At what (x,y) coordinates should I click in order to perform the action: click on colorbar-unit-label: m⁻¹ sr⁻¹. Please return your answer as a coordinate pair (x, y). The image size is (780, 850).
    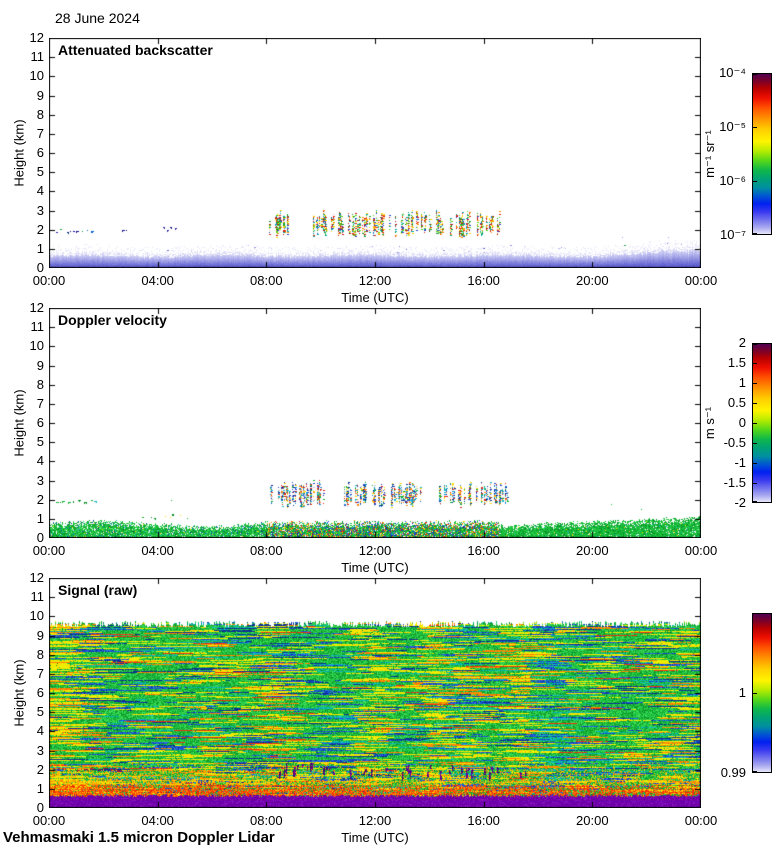
    Looking at the image, I should click on (709, 154).